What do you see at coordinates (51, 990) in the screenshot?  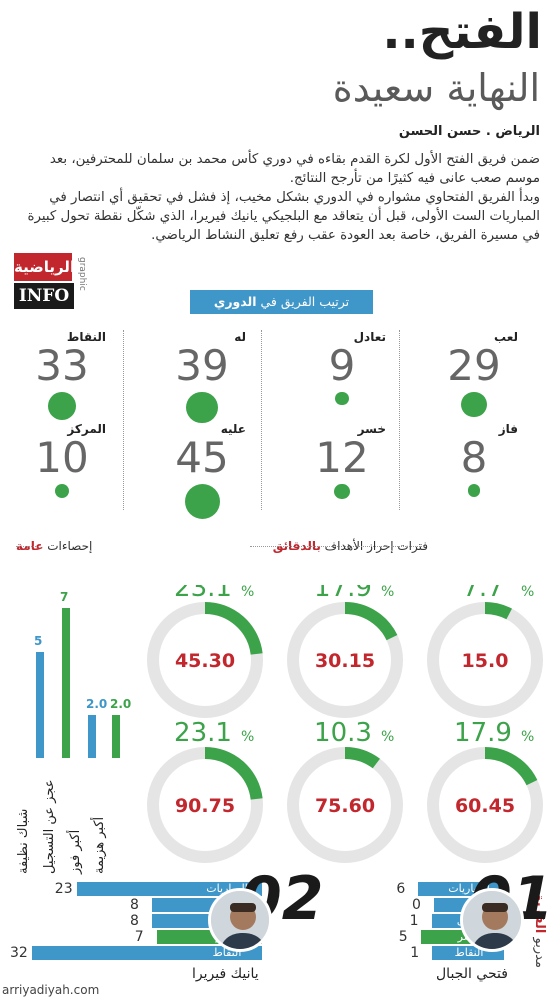 I see `footer-url: arriyadiyah.com` at bounding box center [51, 990].